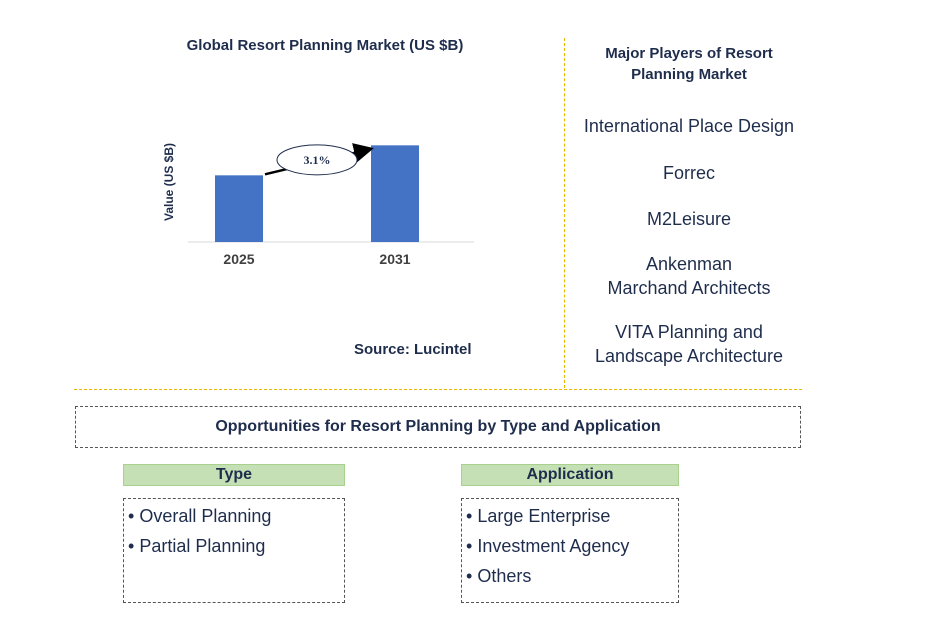 Image resolution: width=932 pixels, height=623 pixels. What do you see at coordinates (564, 213) in the screenshot?
I see `vertical-divider` at bounding box center [564, 213].